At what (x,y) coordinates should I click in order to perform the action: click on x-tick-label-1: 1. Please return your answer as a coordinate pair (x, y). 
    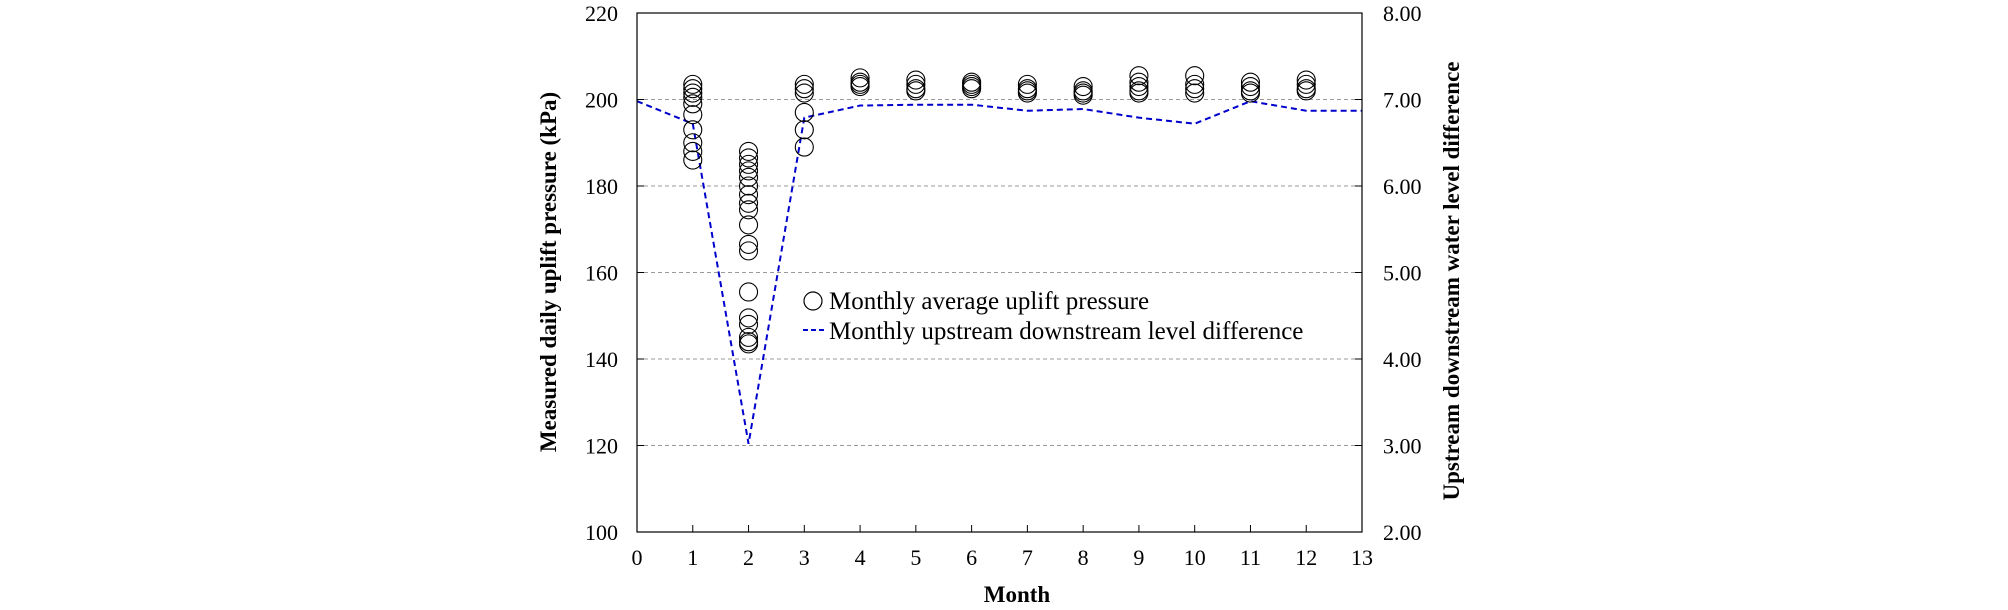
    Looking at the image, I should click on (692, 557).